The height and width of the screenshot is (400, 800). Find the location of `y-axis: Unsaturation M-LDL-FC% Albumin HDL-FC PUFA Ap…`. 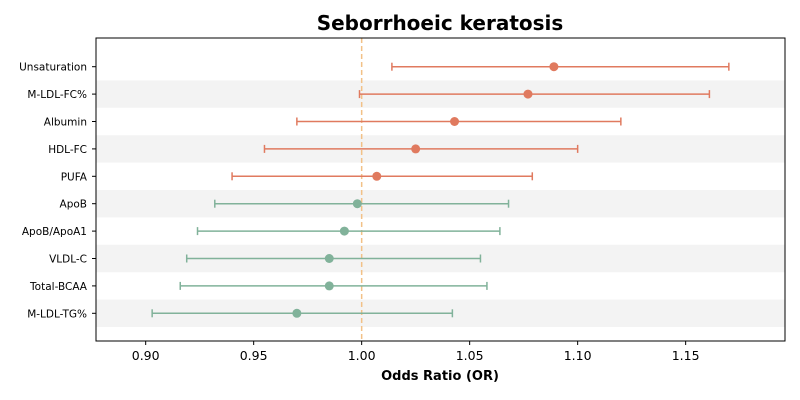

y-axis: Unsaturation M-LDL-FC% Albumin HDL-FC PUFA Ap… is located at coordinates (57, 191).